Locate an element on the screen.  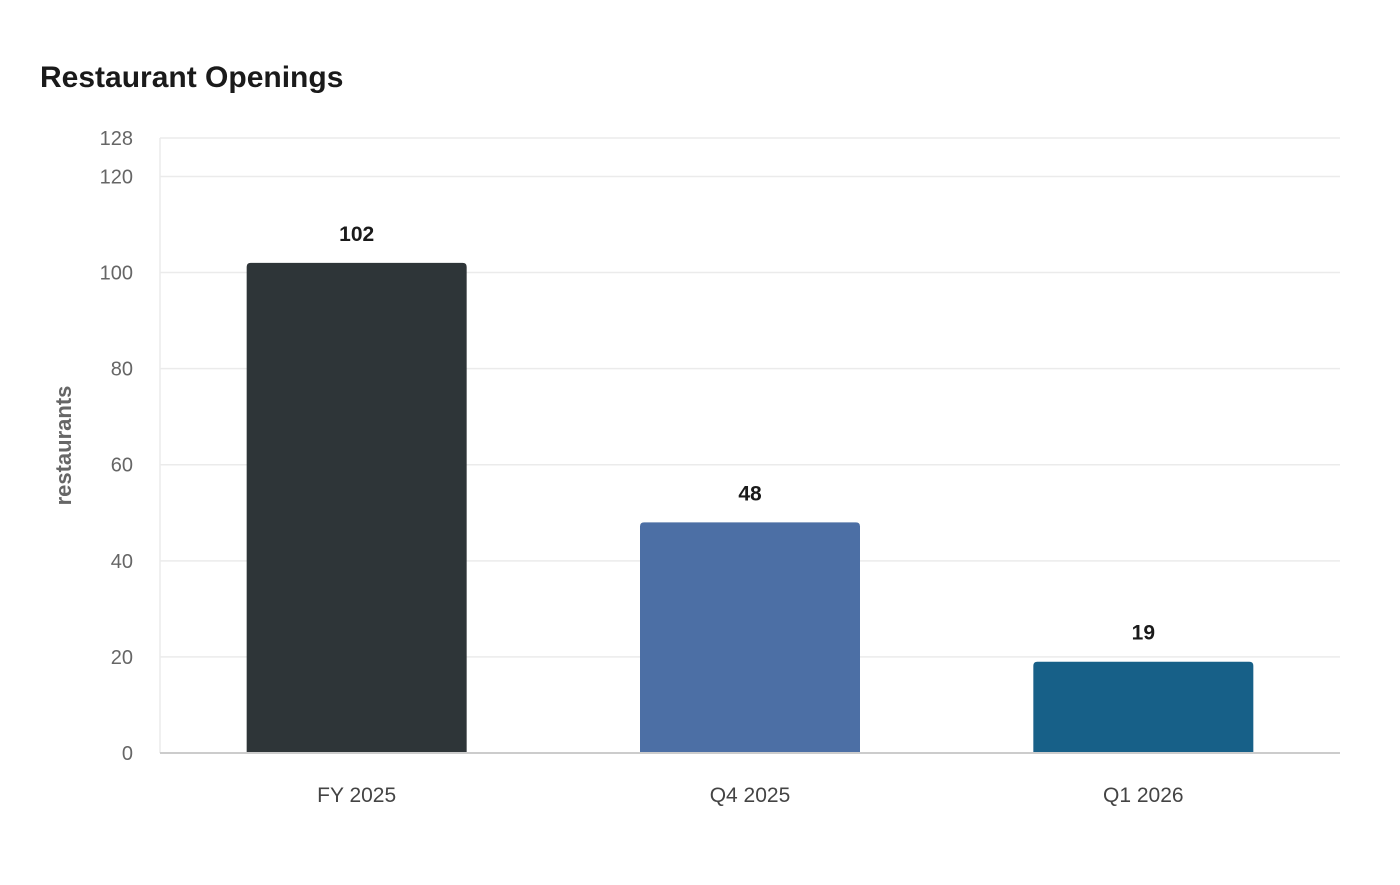
data-label: 48 is located at coordinates (750, 493).